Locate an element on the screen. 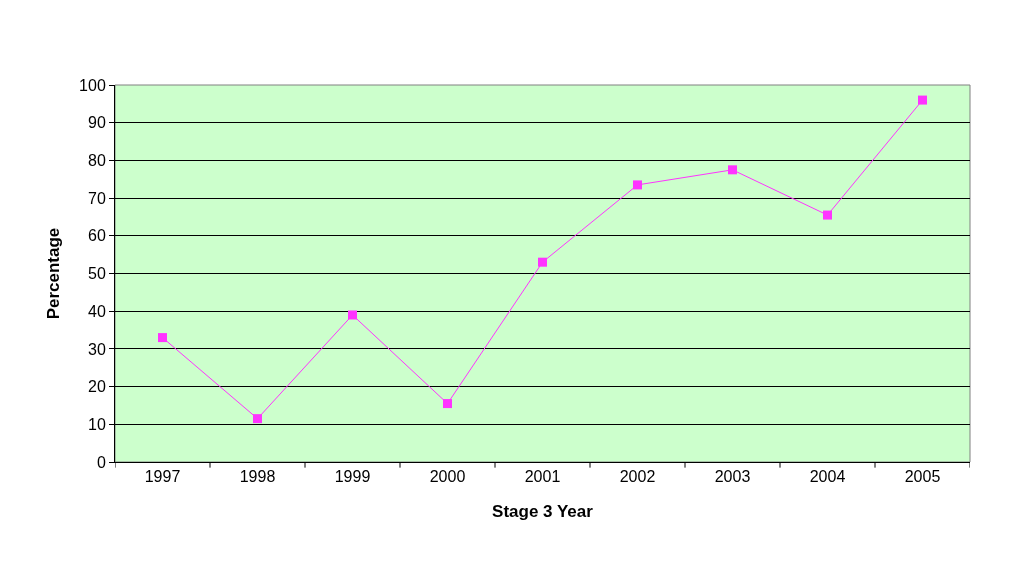 This screenshot has height=571, width=1026. y-tick-label: 0 is located at coordinates (101, 462).